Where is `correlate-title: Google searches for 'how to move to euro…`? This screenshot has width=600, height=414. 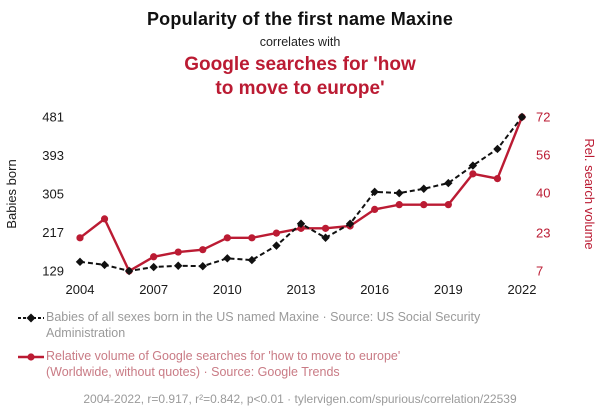
correlate-title: Google searches for 'how to move to euro… is located at coordinates (300, 76).